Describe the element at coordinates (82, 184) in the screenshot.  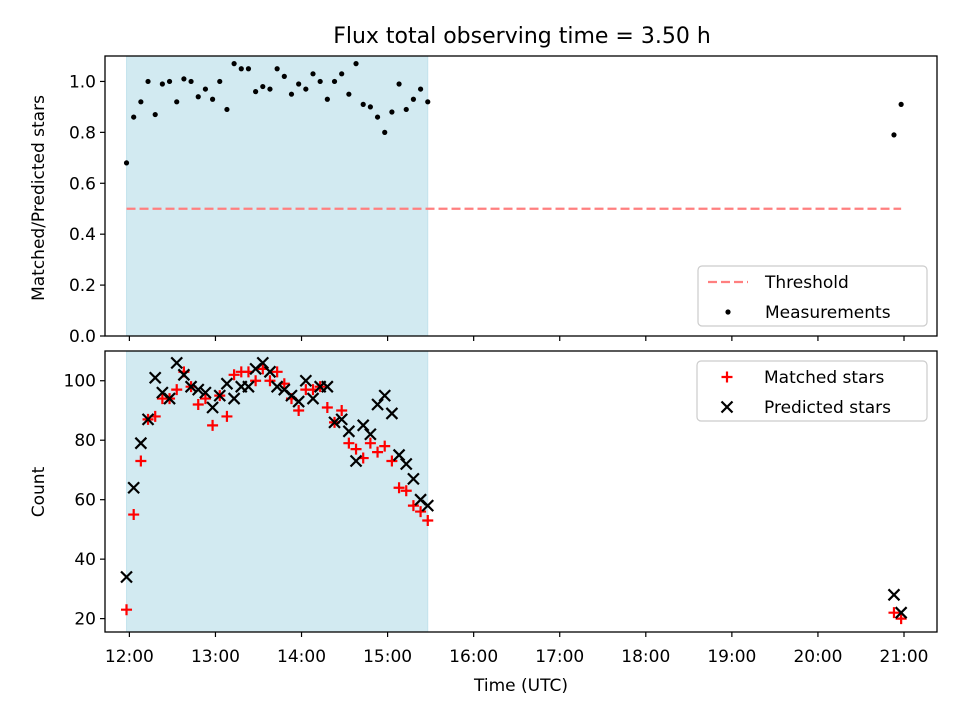
I see `y-tick-label: 0.6` at that location.